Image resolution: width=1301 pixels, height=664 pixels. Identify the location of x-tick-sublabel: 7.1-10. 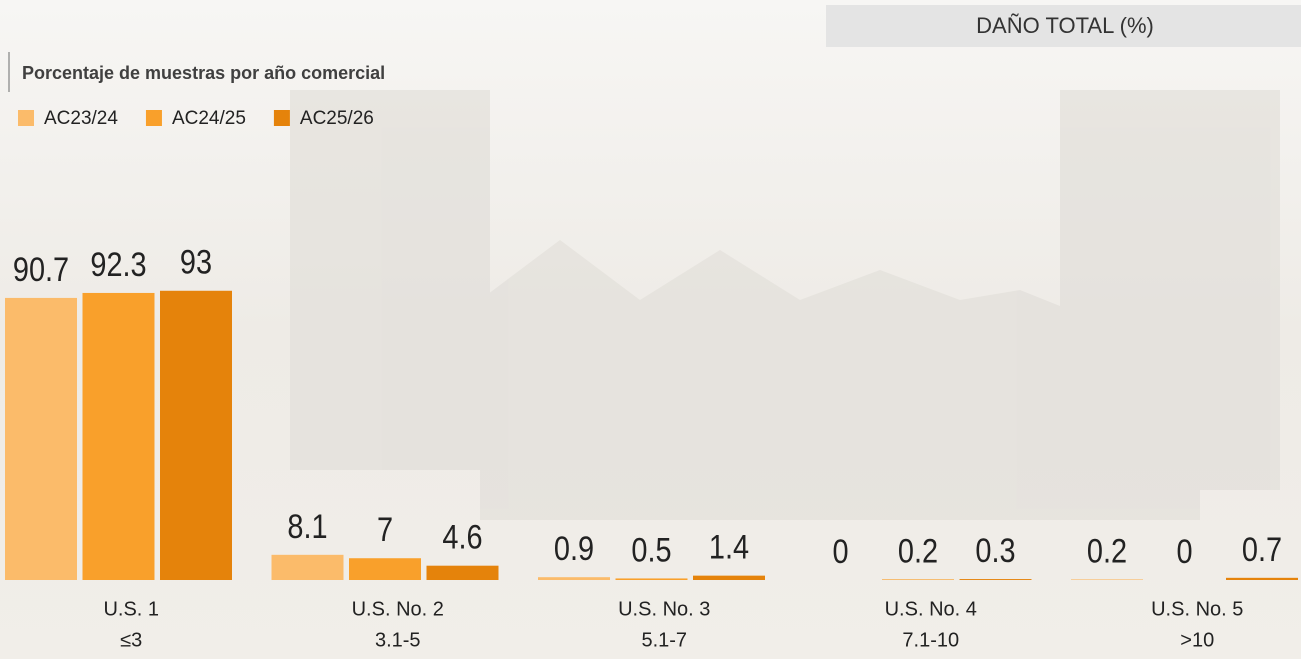
(930, 640).